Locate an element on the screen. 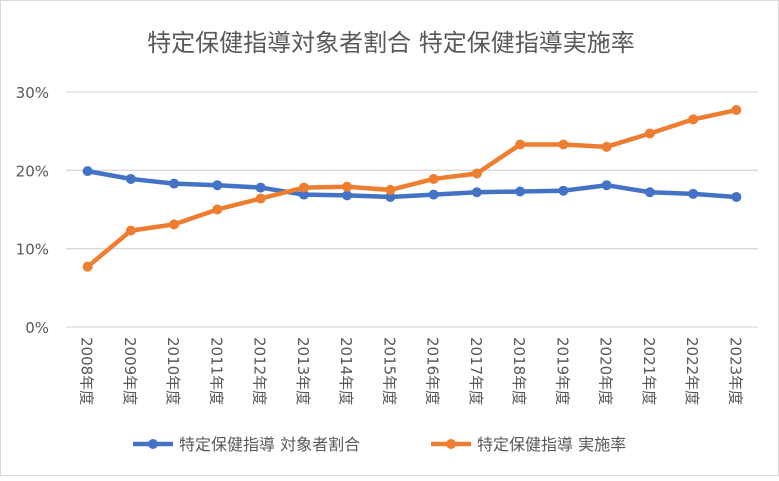 The image size is (779, 481). y-tick-label: 20% is located at coordinates (32, 171).